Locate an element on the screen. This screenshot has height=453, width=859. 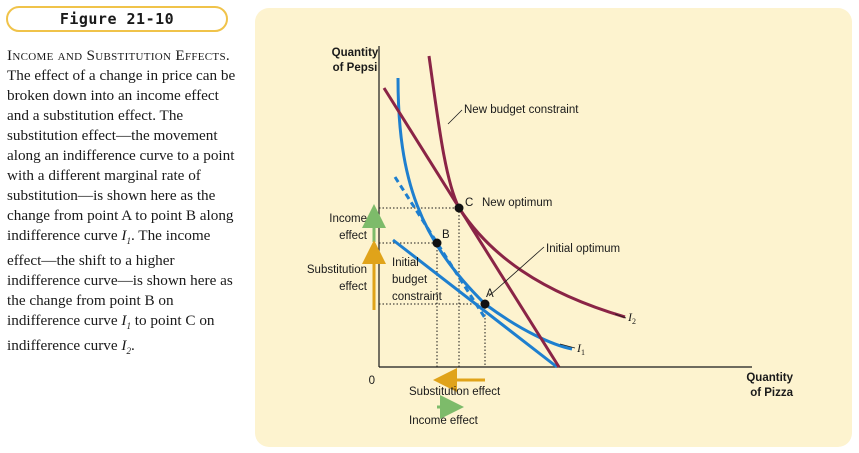
point-a-label: A is located at coordinates (490, 294).